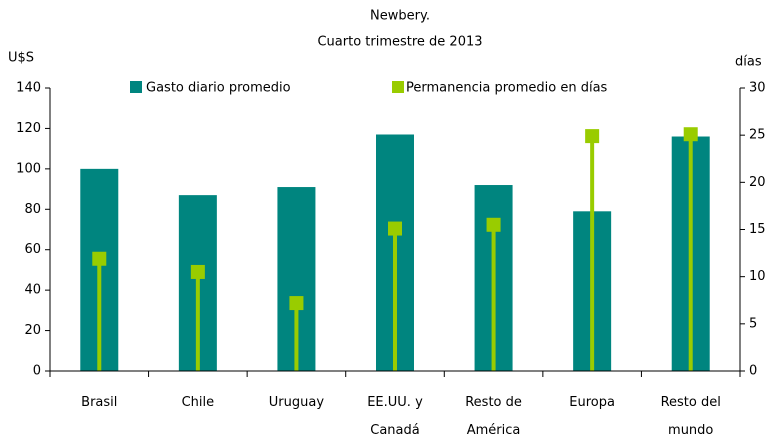 Image resolution: width=772 pixels, height=437 pixels. I want to click on x-tick-label: Brasil, so click(99, 402).